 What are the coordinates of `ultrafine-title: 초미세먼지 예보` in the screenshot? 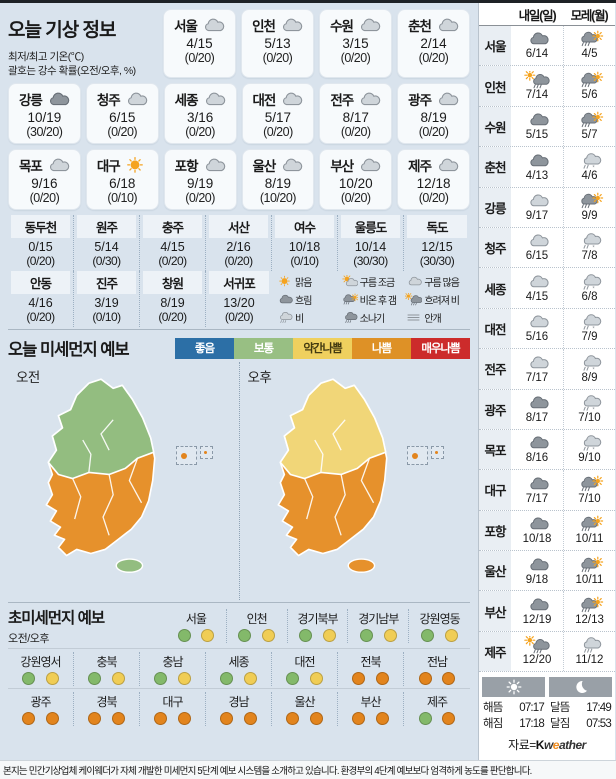 It's located at (56, 619).